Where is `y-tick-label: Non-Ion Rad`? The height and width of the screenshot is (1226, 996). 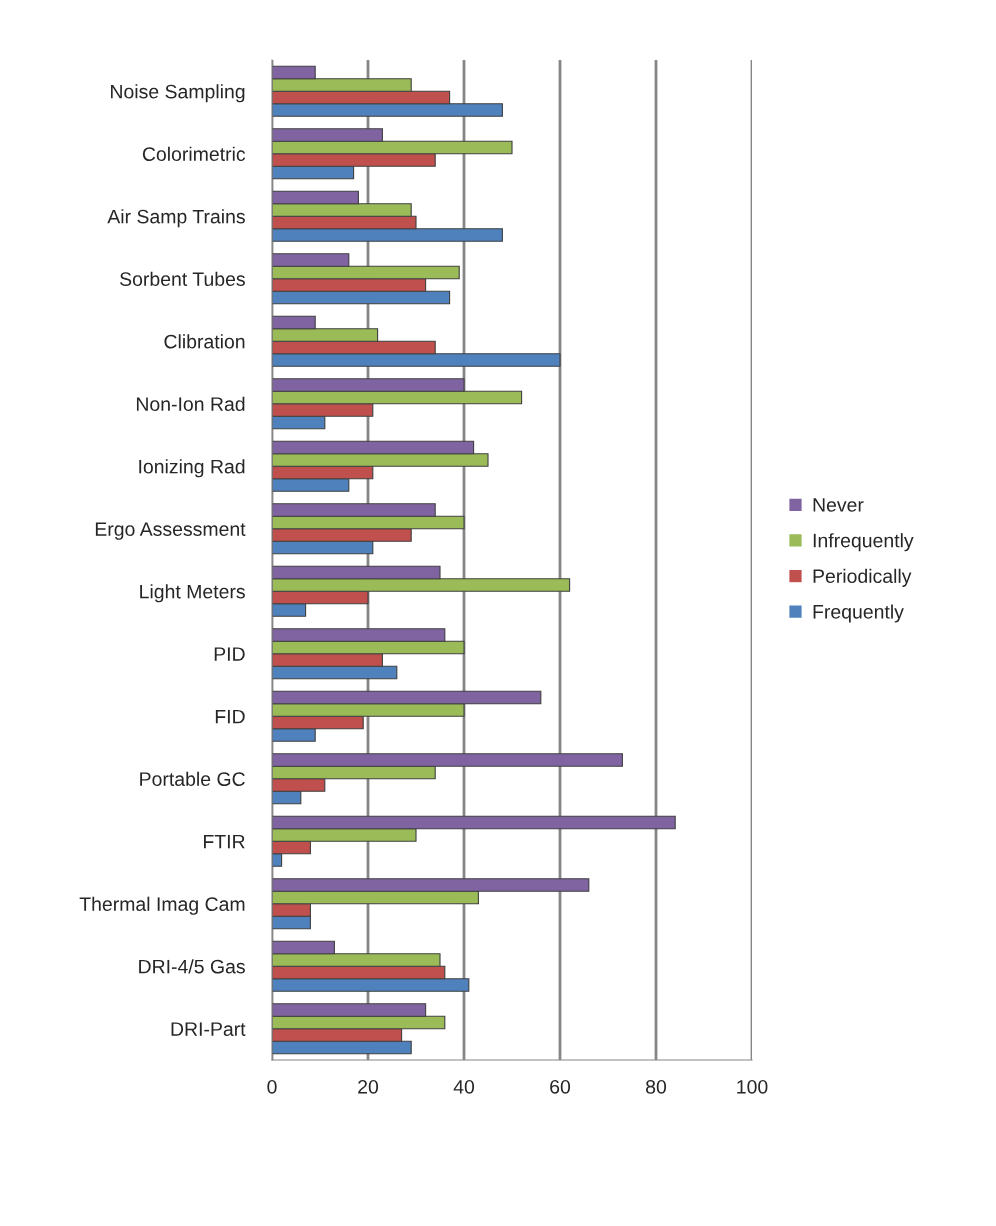 y-tick-label: Non-Ion Rad is located at coordinates (190, 403).